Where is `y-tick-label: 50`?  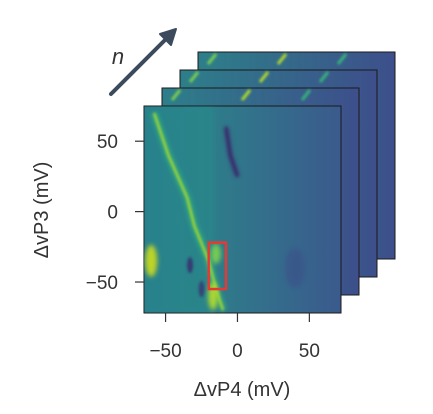 y-tick-label: 50 is located at coordinates (107, 142).